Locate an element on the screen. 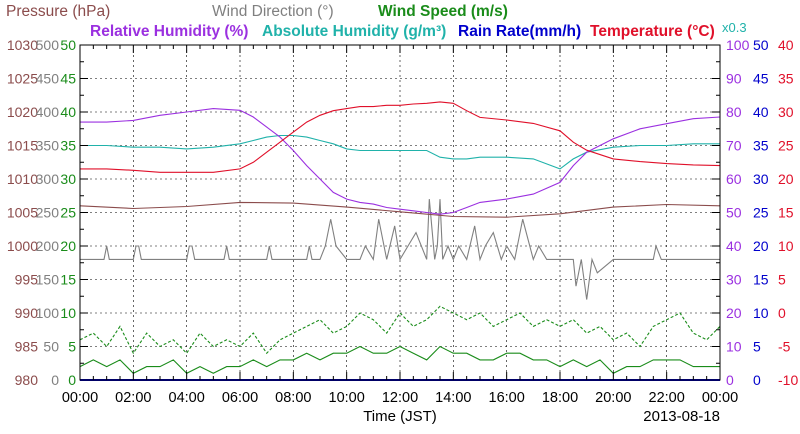  y-tick-label-humidity: 10 is located at coordinates (734, 347).